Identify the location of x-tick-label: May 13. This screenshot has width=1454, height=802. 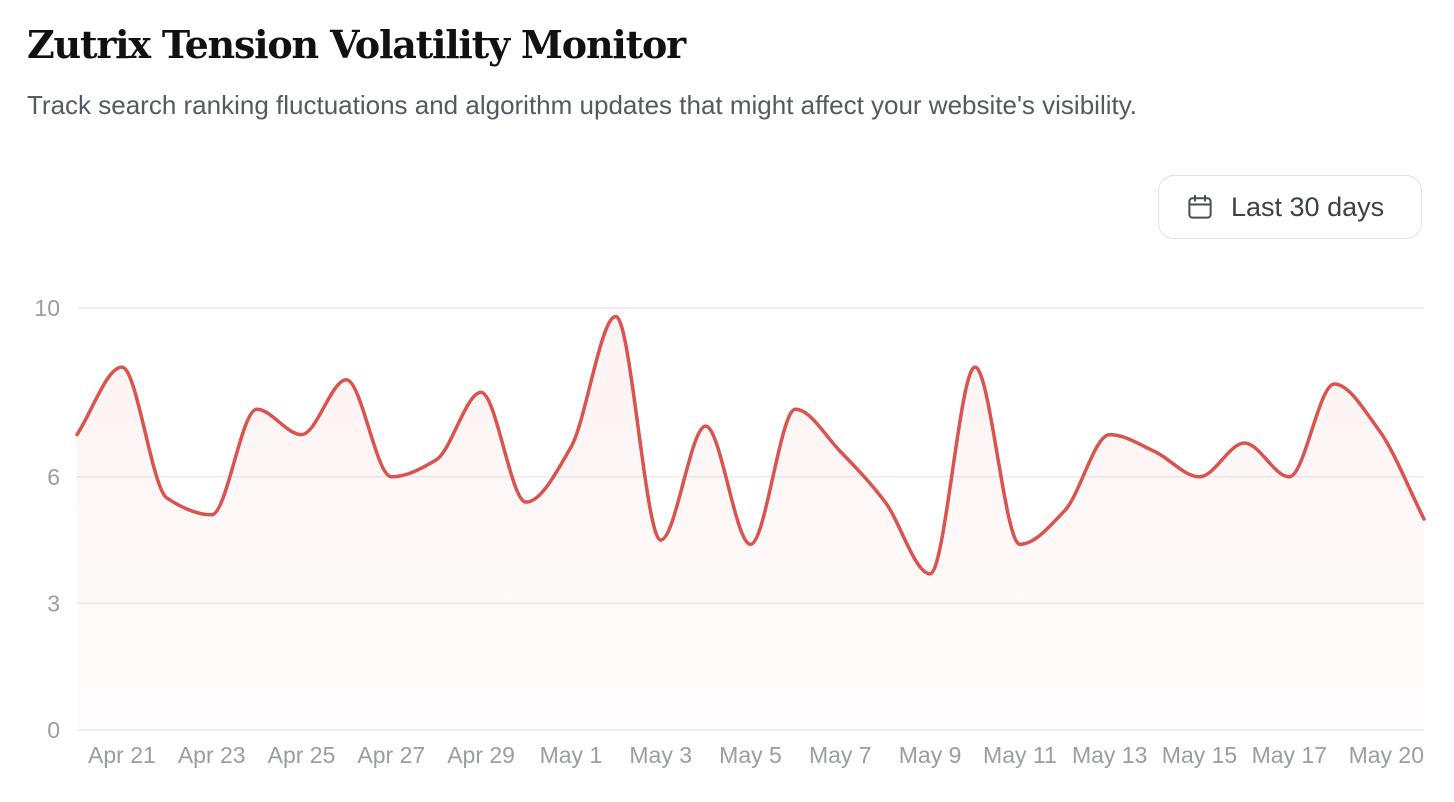
(1109, 755).